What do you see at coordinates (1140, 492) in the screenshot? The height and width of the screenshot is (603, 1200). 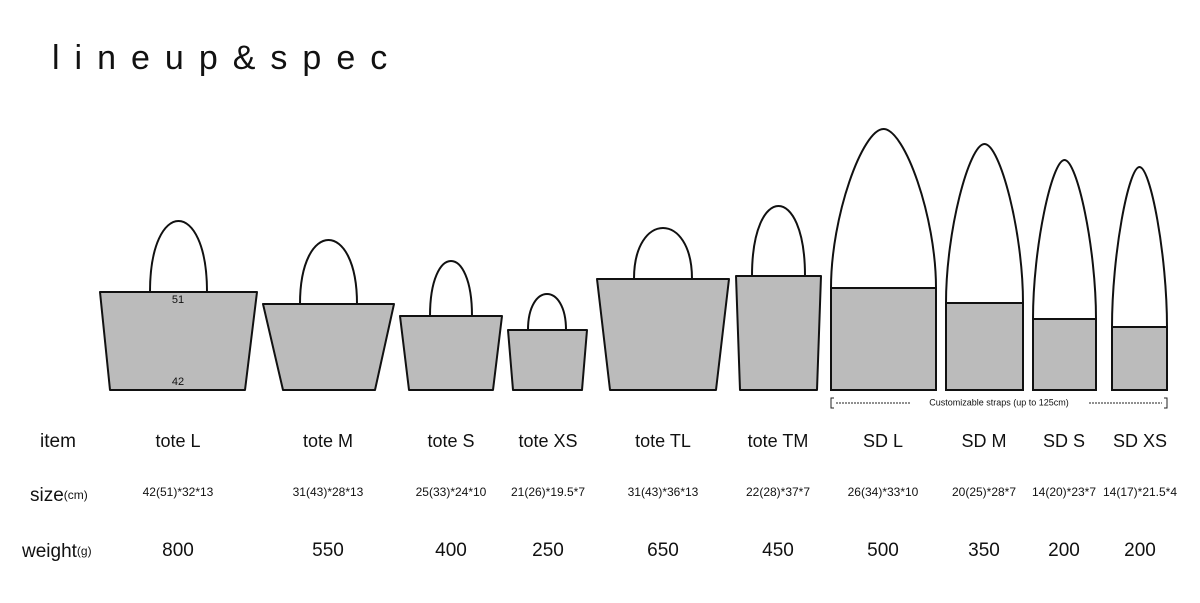 I see `item-size: 14(17)*21.5*4` at bounding box center [1140, 492].